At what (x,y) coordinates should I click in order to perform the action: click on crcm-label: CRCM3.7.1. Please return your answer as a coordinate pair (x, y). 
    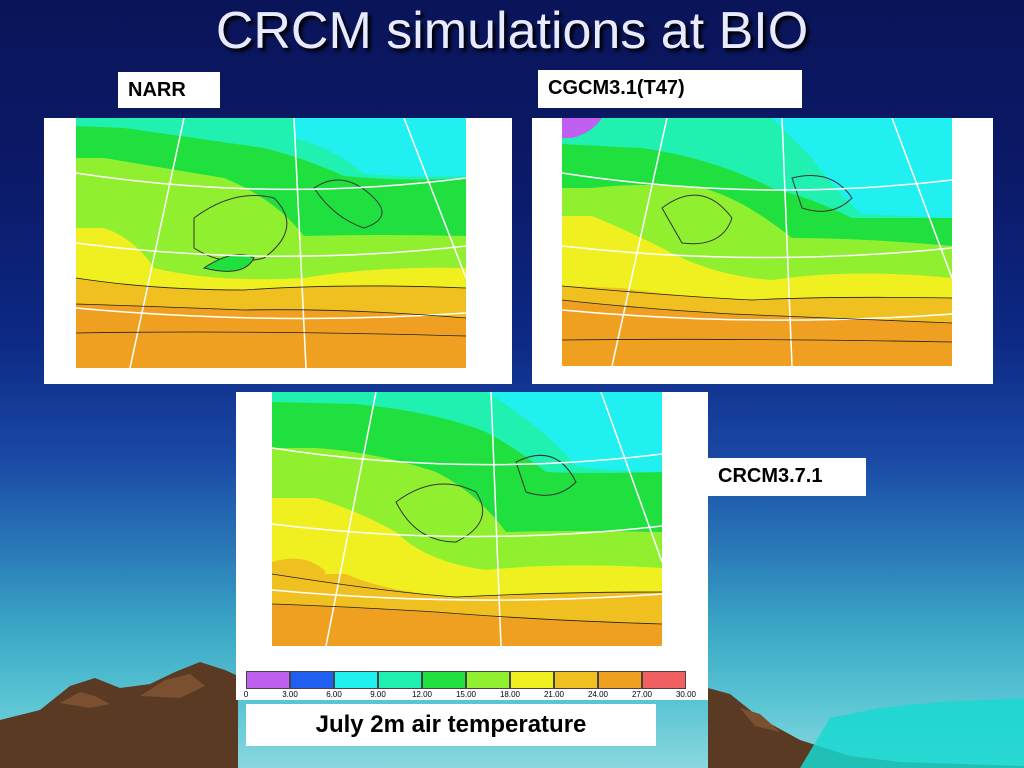
    Looking at the image, I should click on (787, 477).